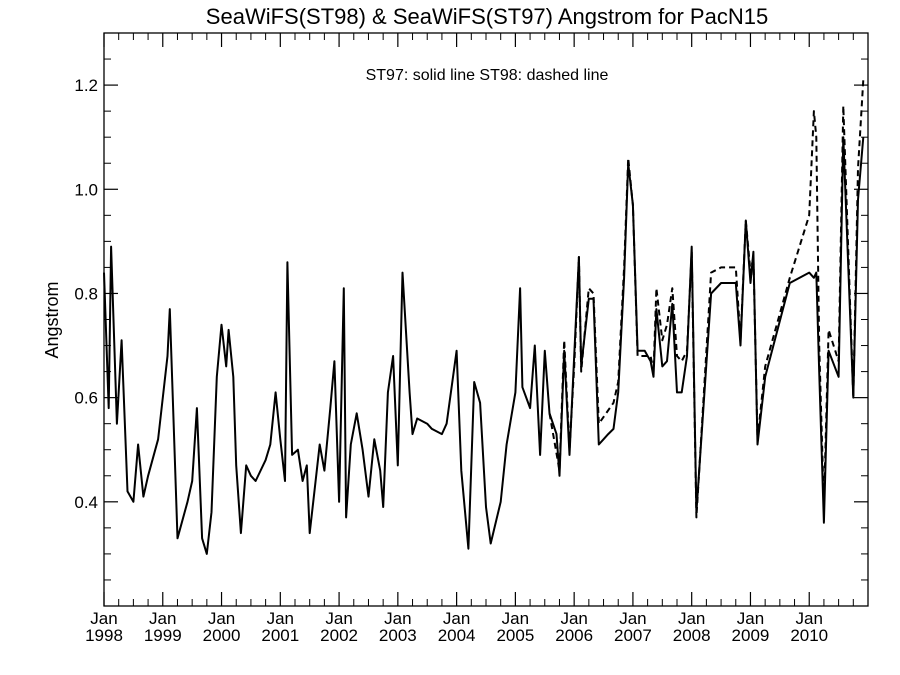  I want to click on x-tick-year: 2004, so click(457, 635).